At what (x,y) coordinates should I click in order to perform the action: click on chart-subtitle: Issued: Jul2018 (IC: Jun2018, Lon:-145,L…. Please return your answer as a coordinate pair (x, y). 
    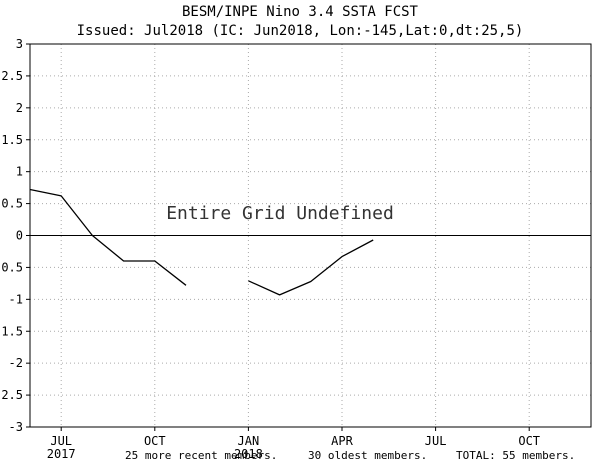
    Looking at the image, I should click on (300, 31).